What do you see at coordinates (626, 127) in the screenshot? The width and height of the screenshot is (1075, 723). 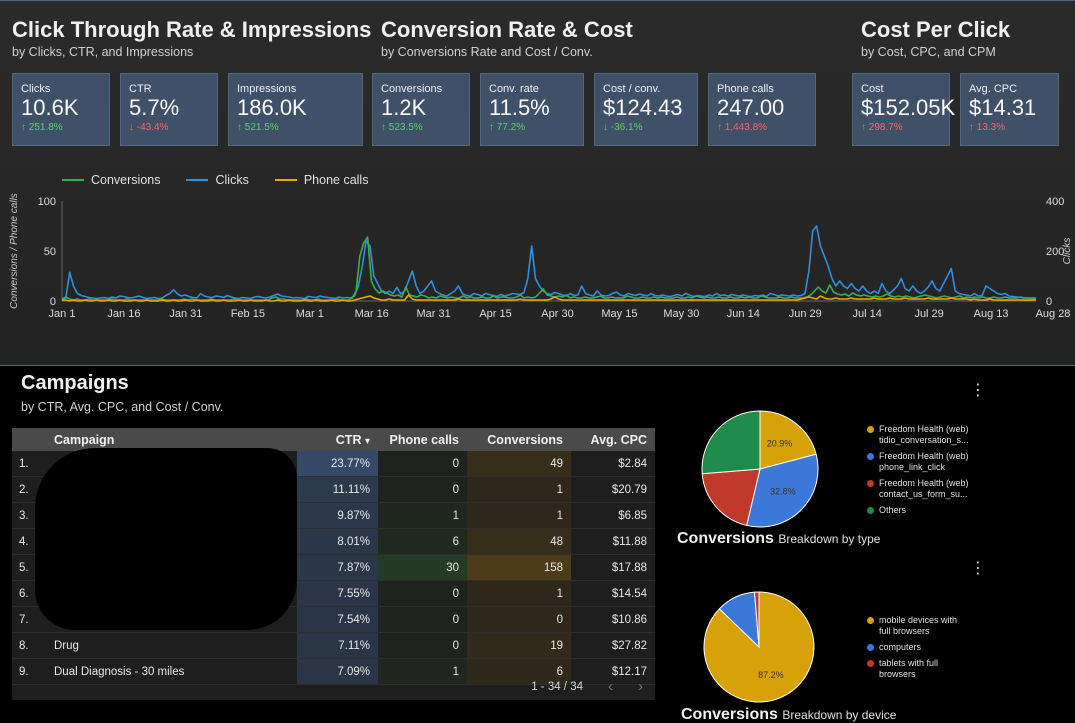 I see `kpi-change-value: -36.1%` at bounding box center [626, 127].